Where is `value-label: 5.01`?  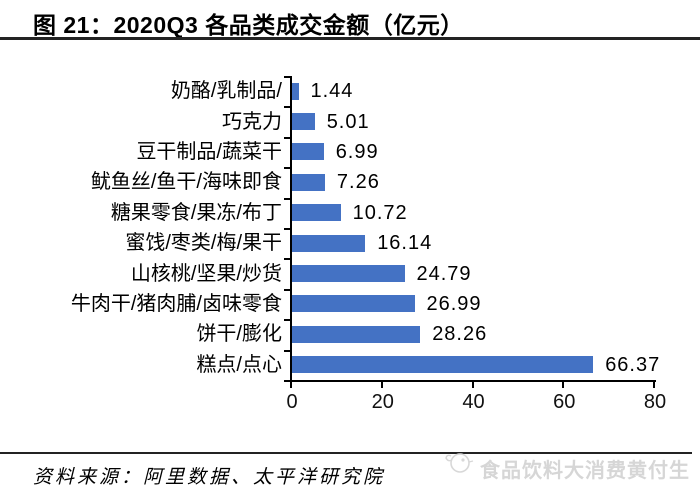
value-label: 5.01 is located at coordinates (348, 121).